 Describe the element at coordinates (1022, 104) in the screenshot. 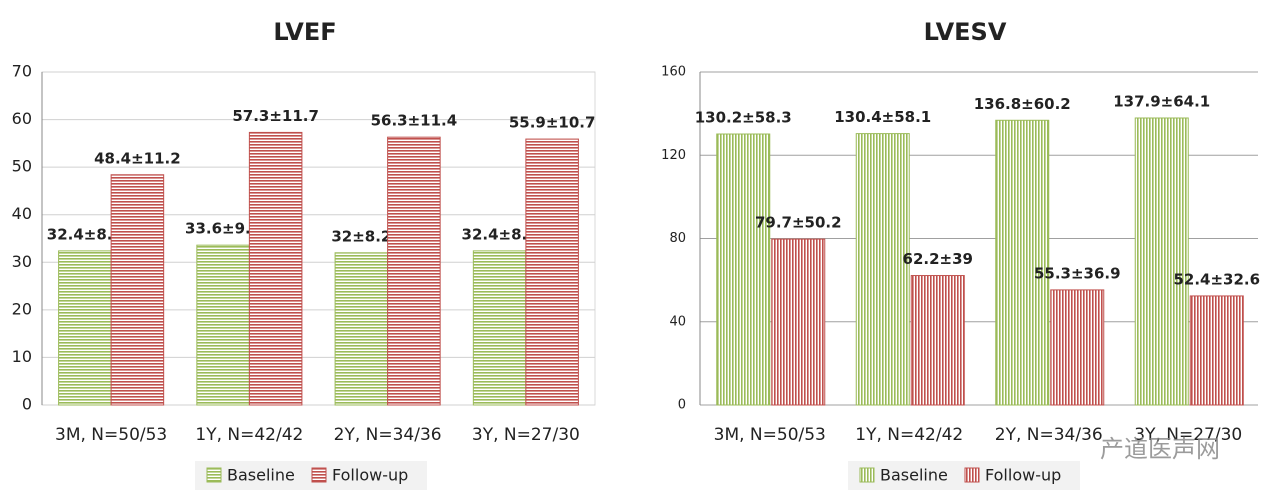

I see `value-label: 136.8±60.2` at that location.